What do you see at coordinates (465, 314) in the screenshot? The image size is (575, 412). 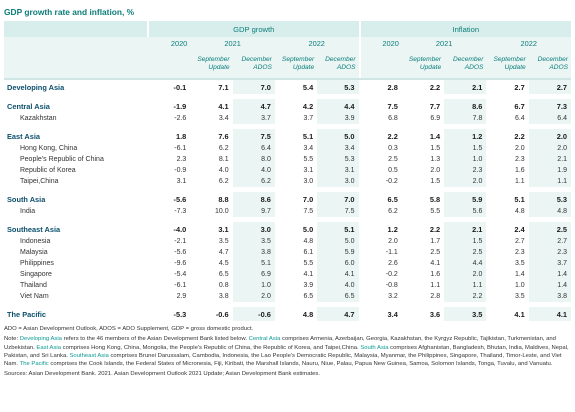 I see `inf-value-cell: 3.5` at bounding box center [465, 314].